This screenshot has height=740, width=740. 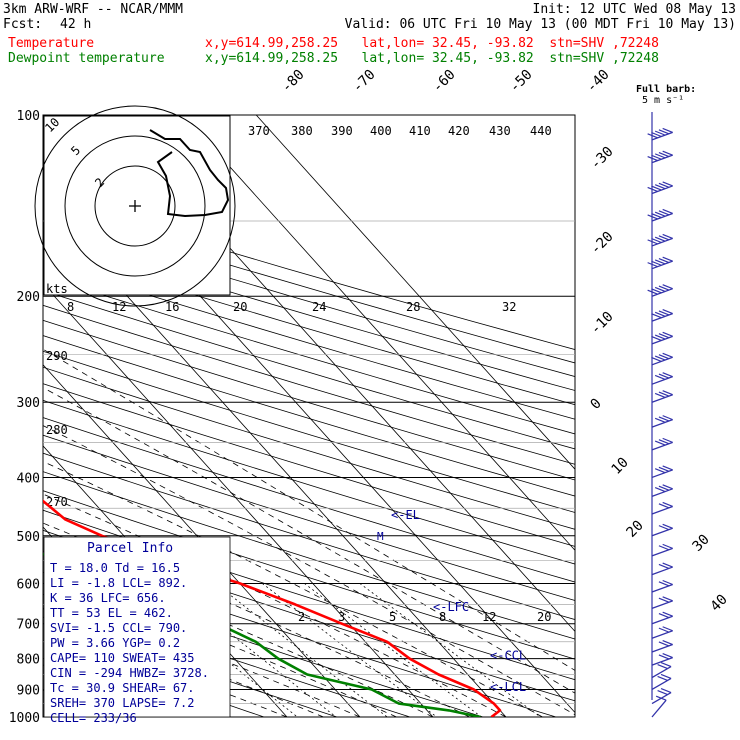 I want to click on parcel-level-lcl: <-LCL, so click(x=508, y=687).